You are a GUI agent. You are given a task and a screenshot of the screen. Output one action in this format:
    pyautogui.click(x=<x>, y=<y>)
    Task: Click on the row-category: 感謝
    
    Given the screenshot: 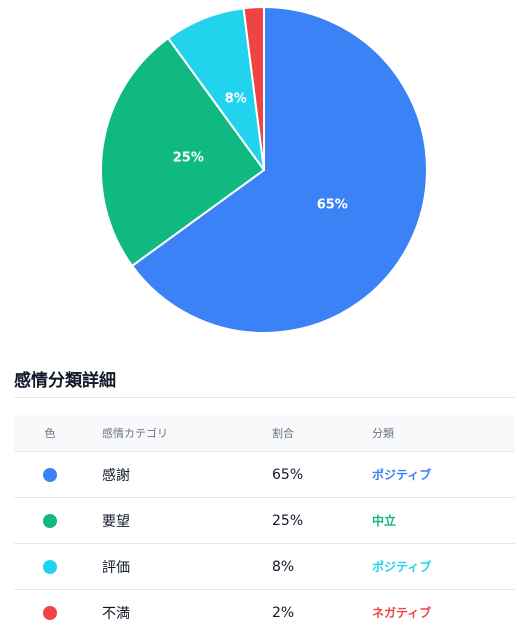 What is the action you would take?
    pyautogui.click(x=179, y=474)
    